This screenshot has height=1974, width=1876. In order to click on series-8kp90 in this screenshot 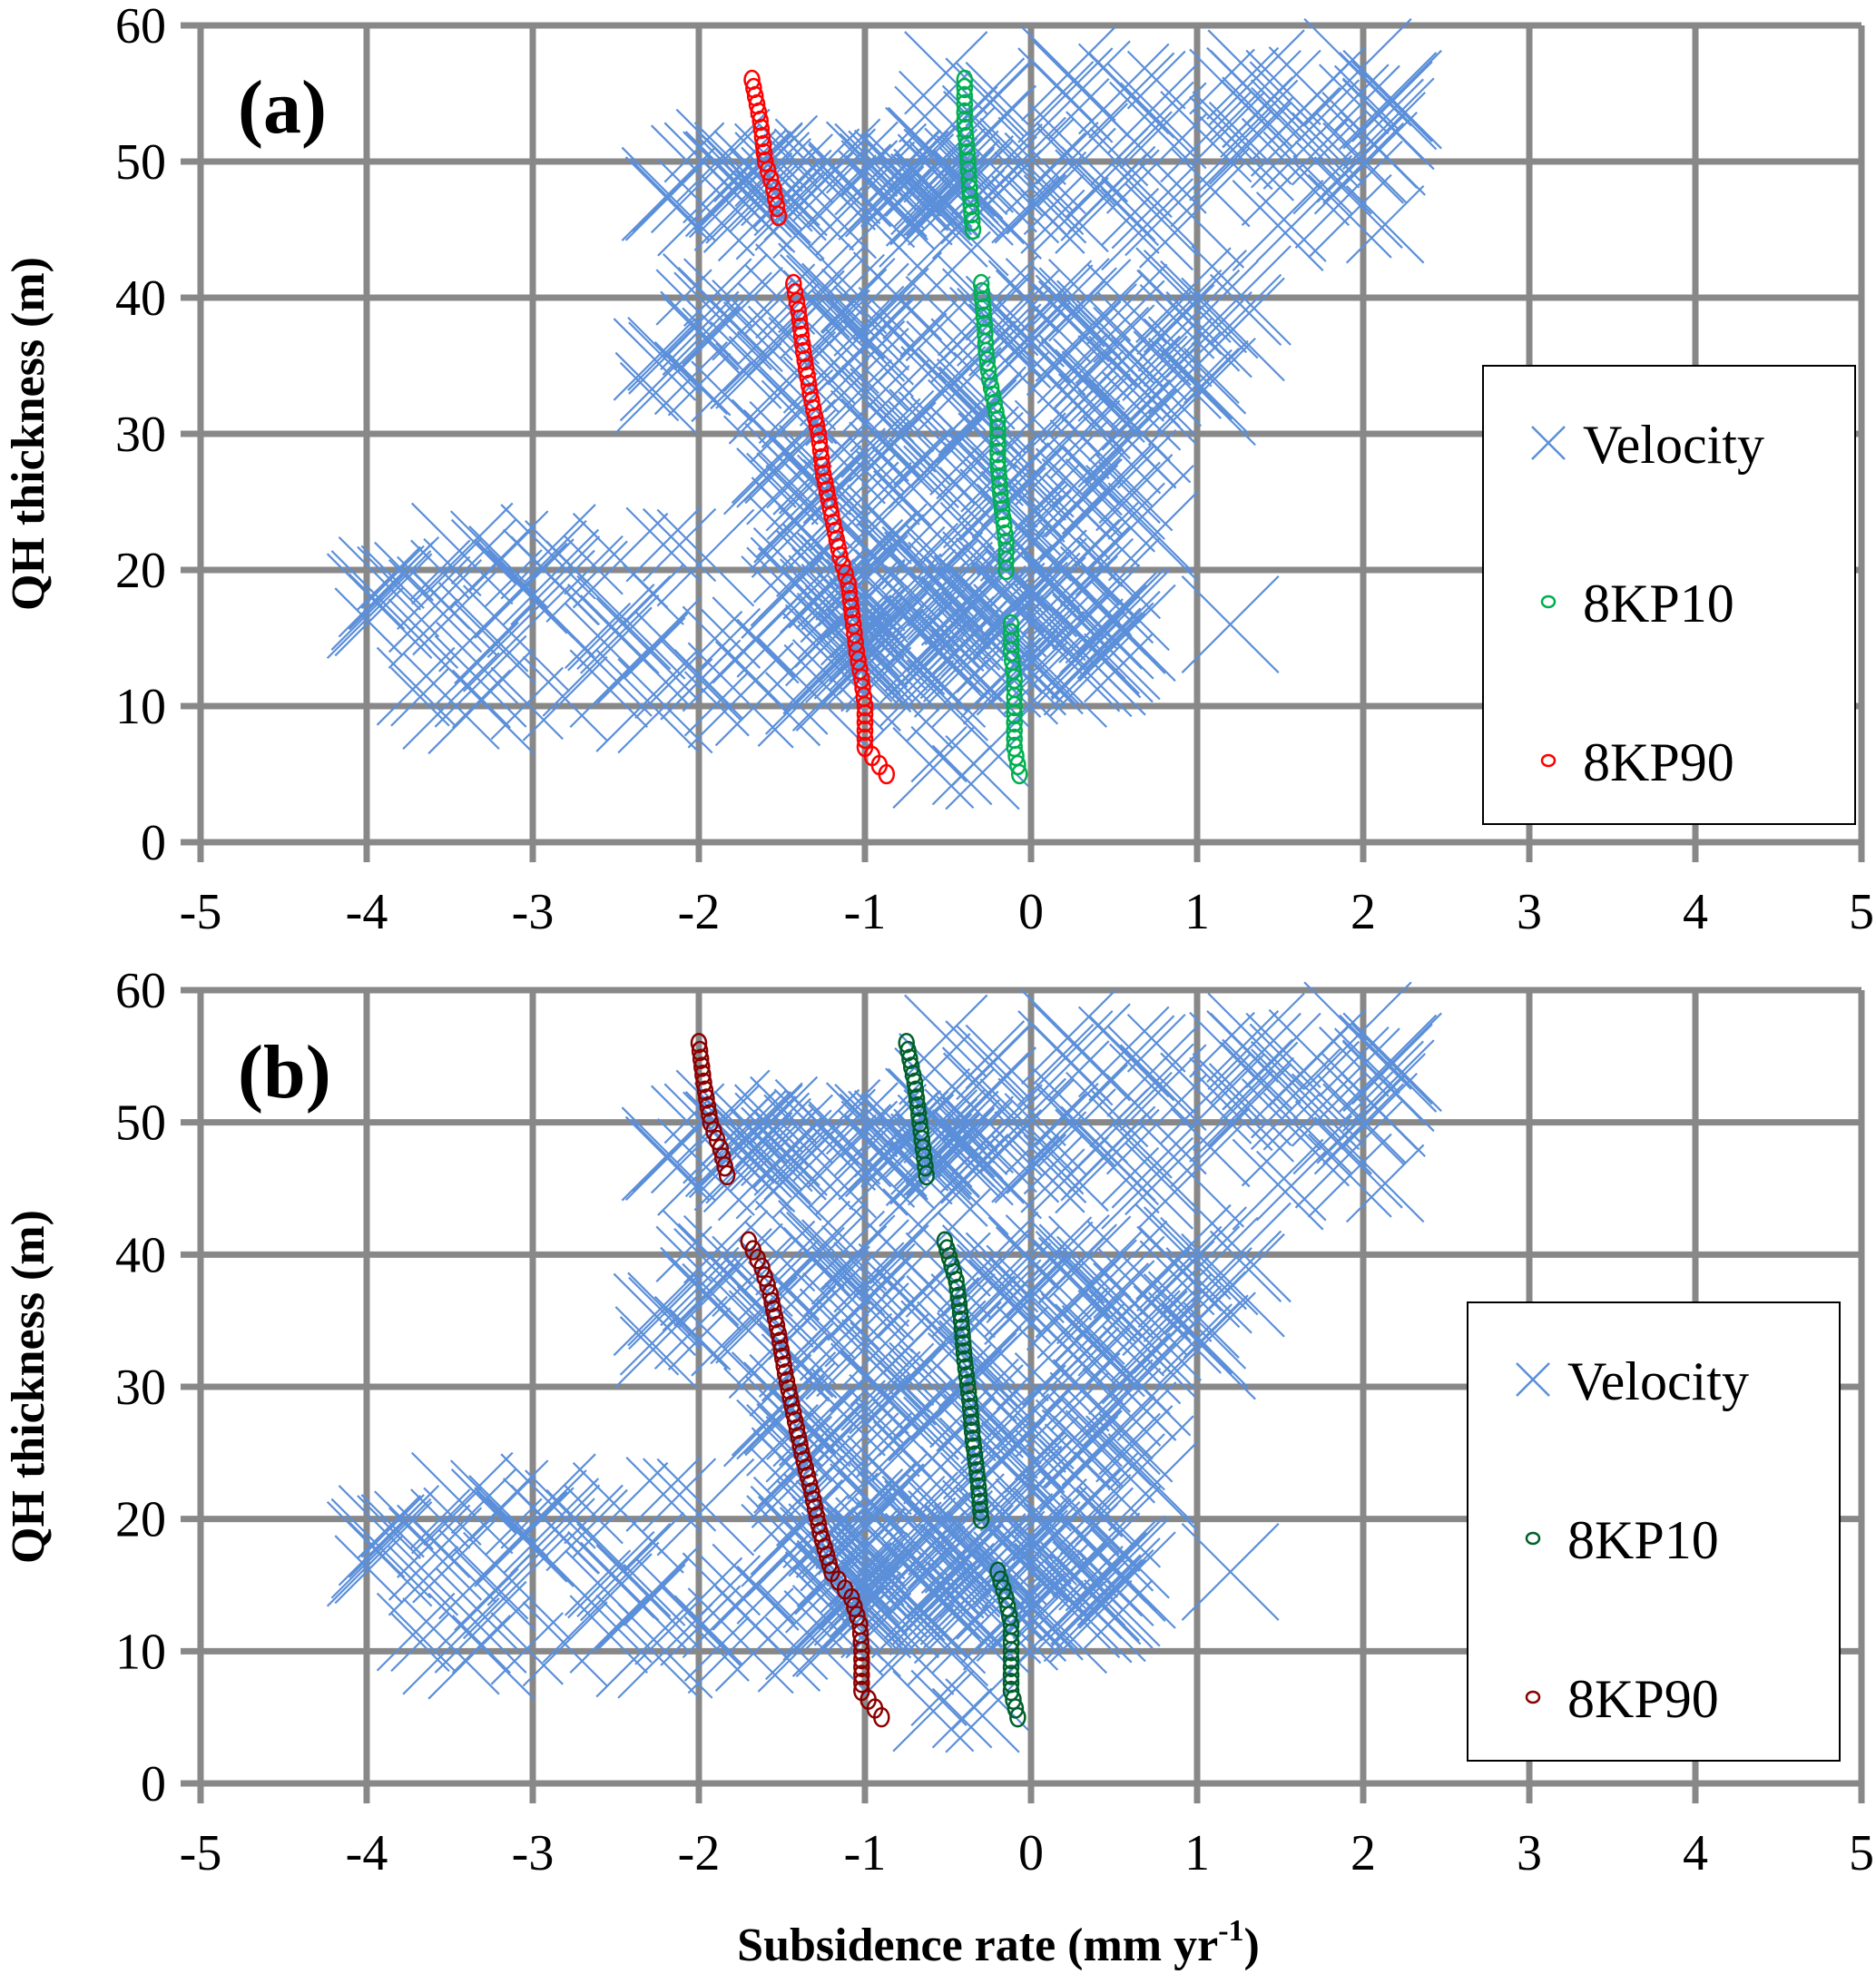, I will do `click(819, 427)`.